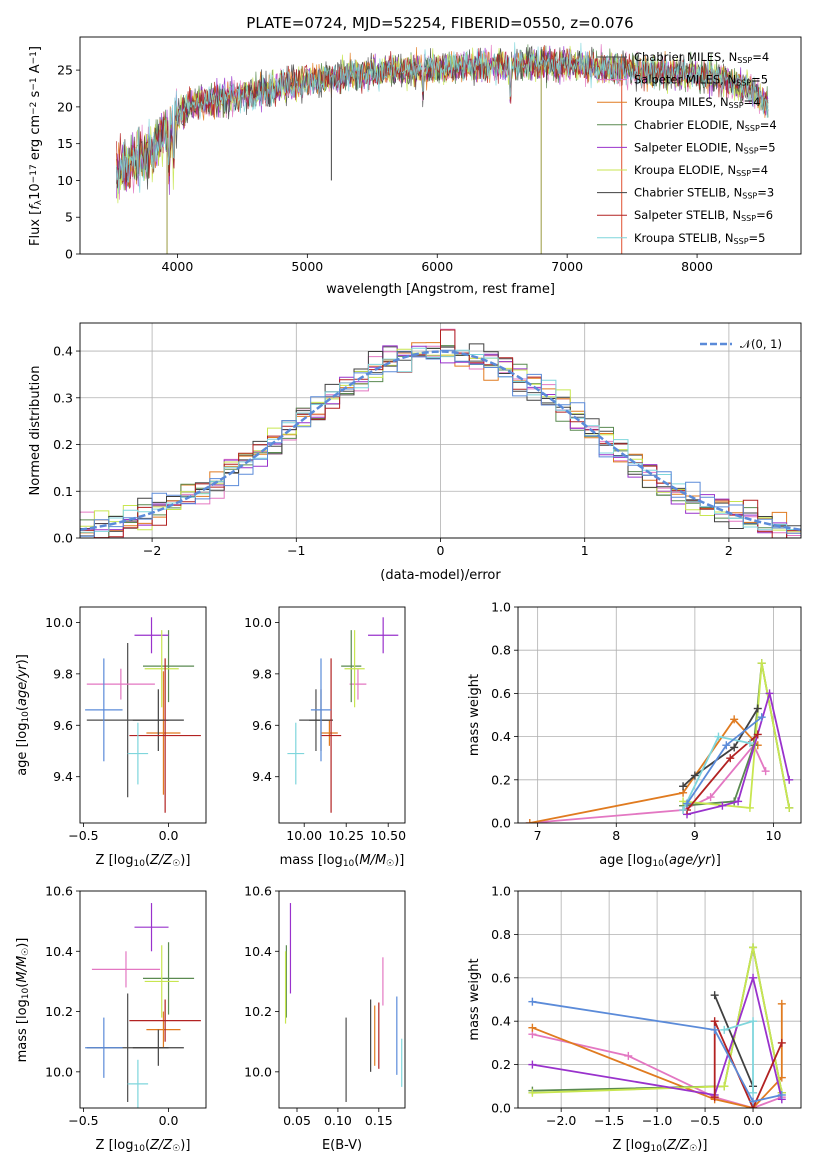  I want to click on y-tick-label: 5, so click(69, 217).